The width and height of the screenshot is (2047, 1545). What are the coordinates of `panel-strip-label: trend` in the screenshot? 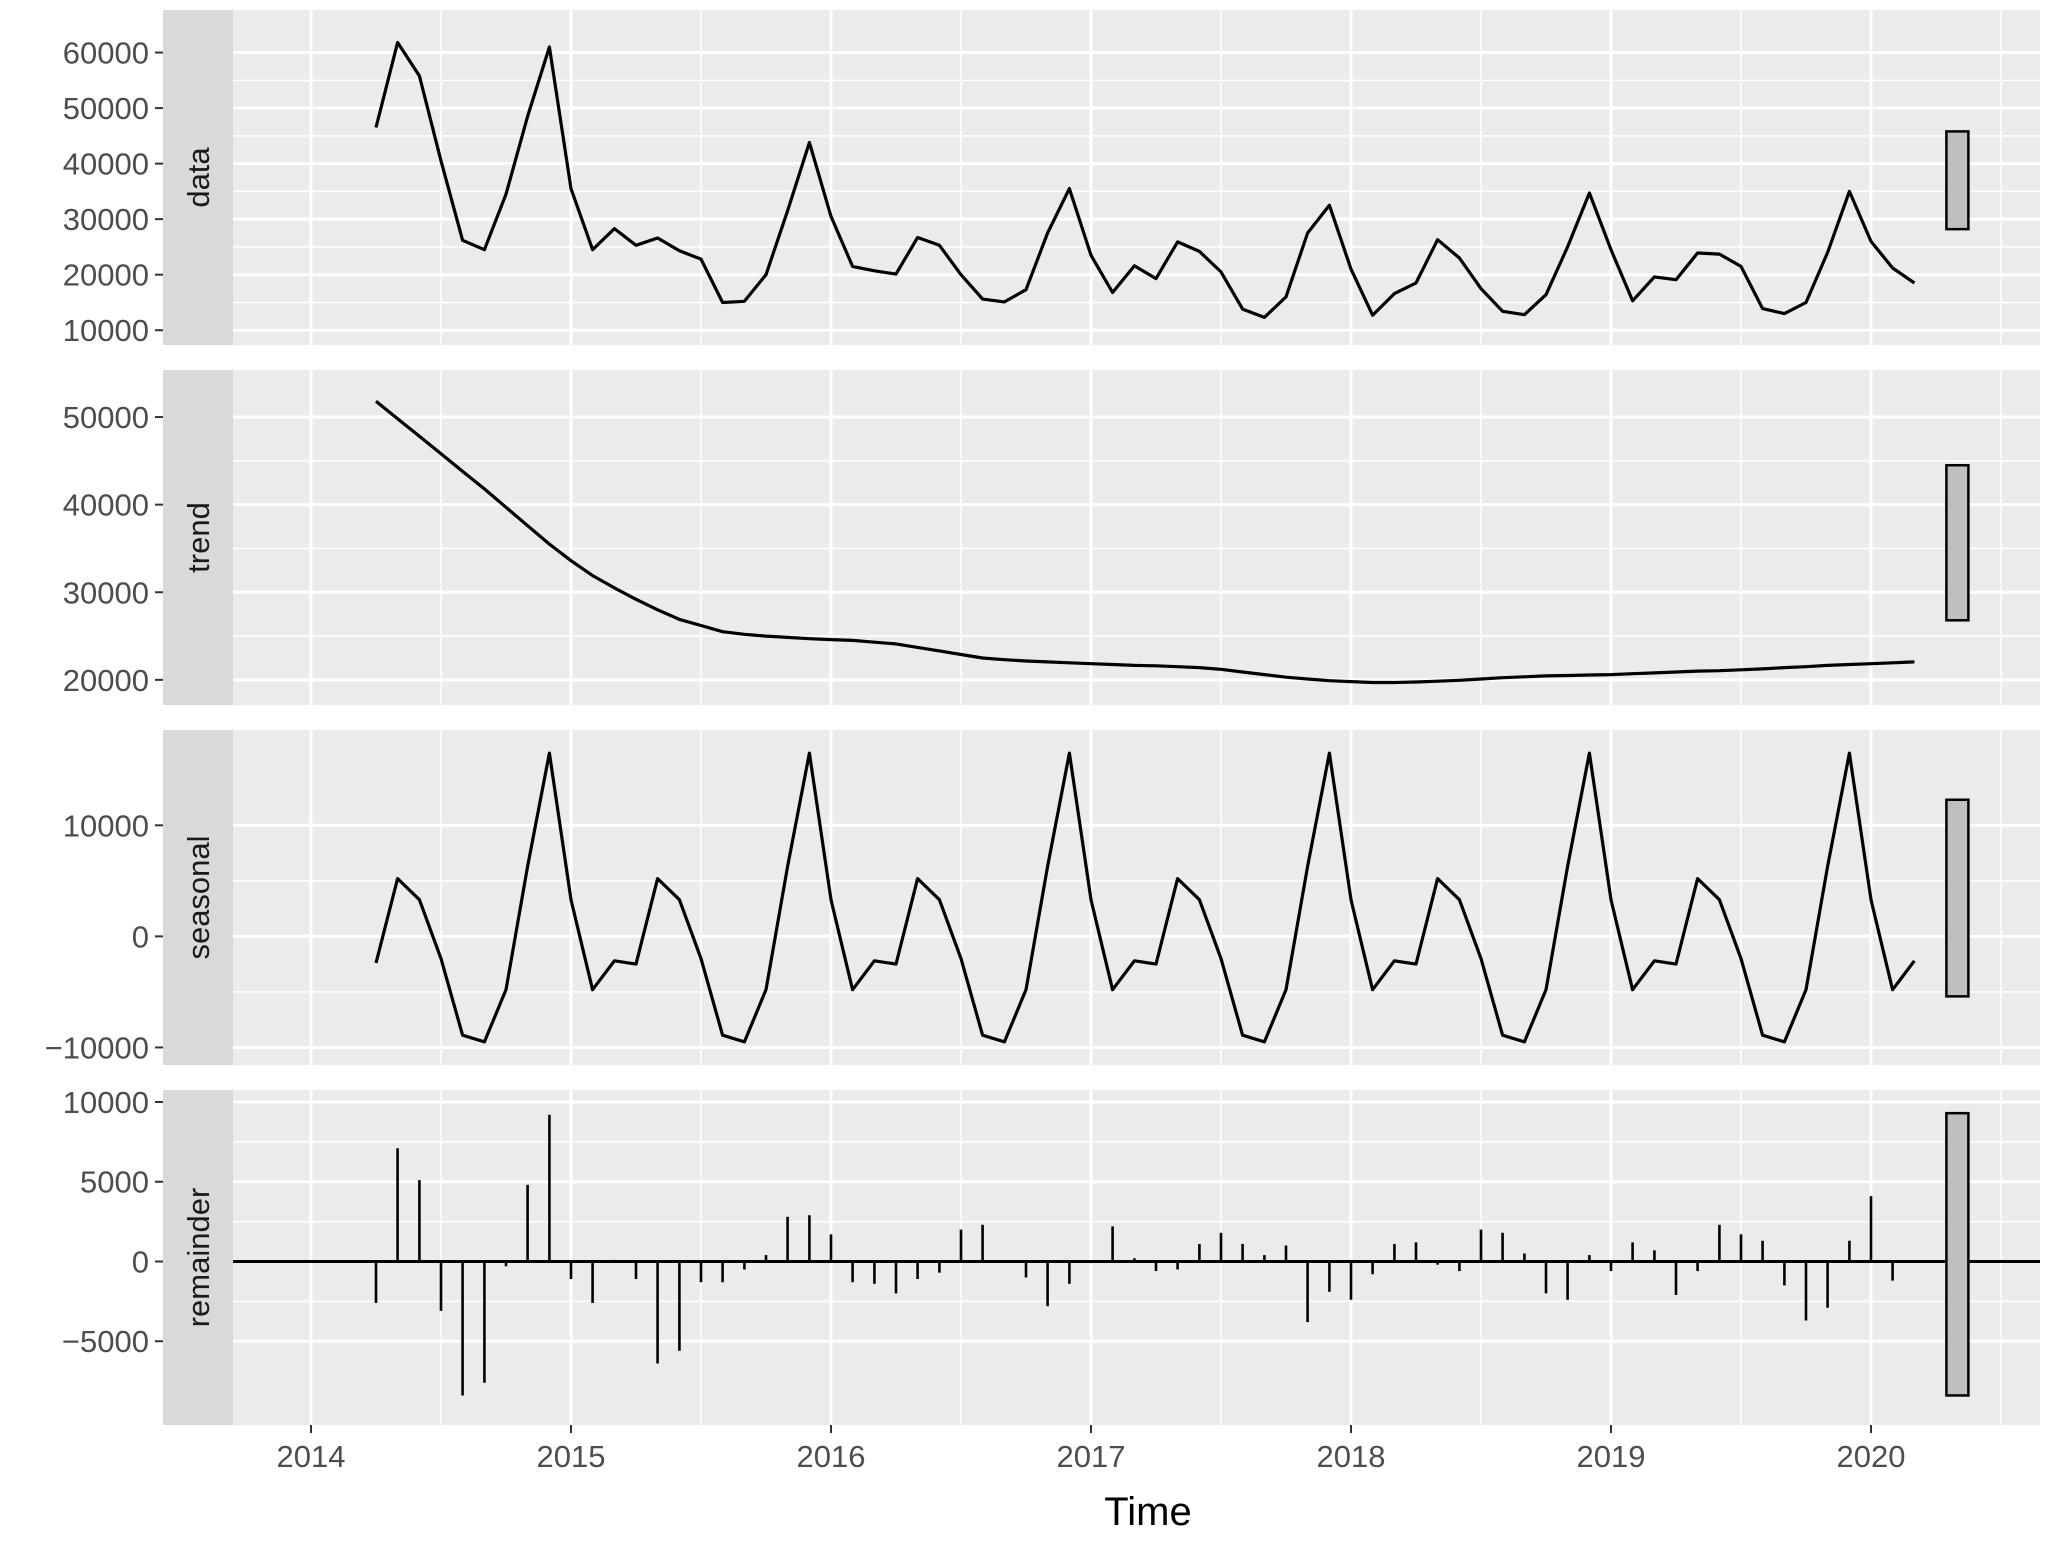 It's located at (198, 537).